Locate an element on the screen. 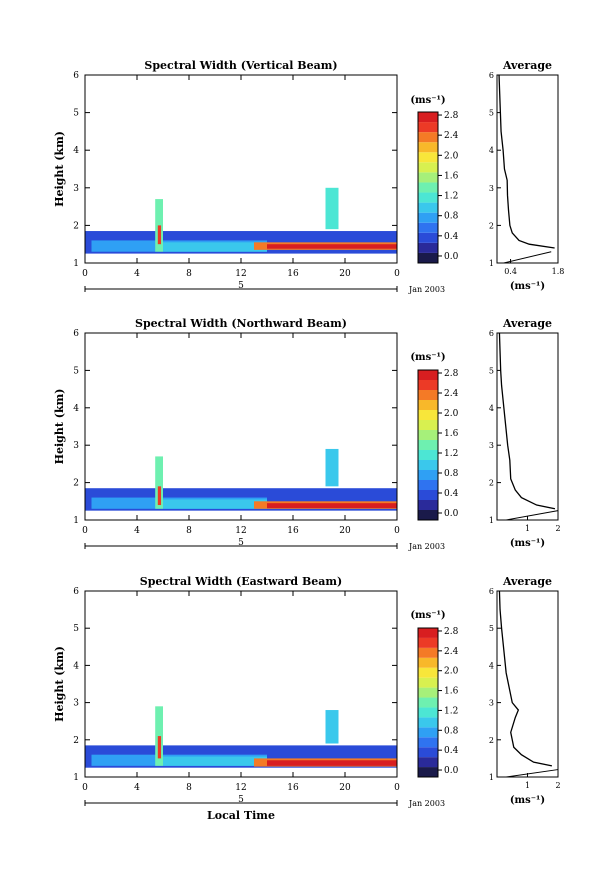 This screenshot has height=875, width=612. y-tick-label: 3 is located at coordinates (76, 446).